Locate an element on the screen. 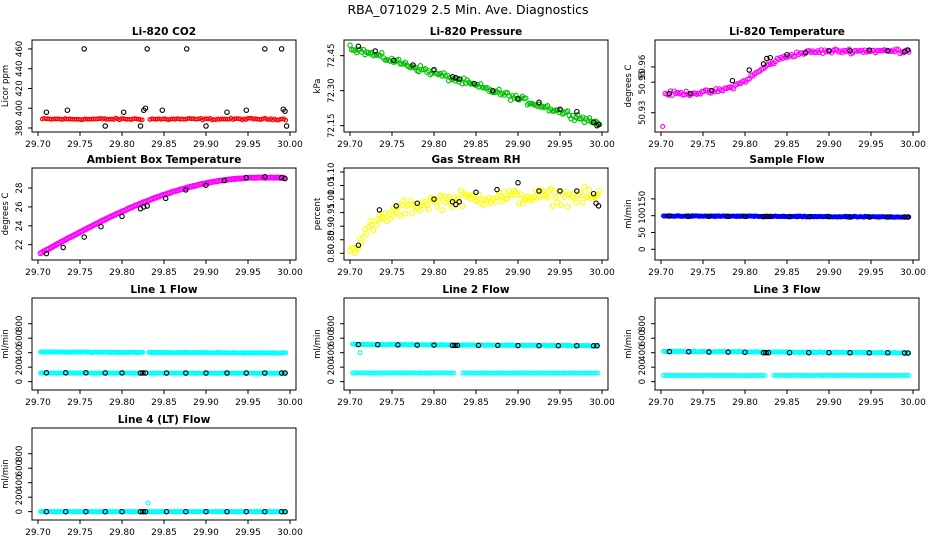 The image size is (936, 544). x-tick-label: 29.85 is located at coordinates (787, 145).